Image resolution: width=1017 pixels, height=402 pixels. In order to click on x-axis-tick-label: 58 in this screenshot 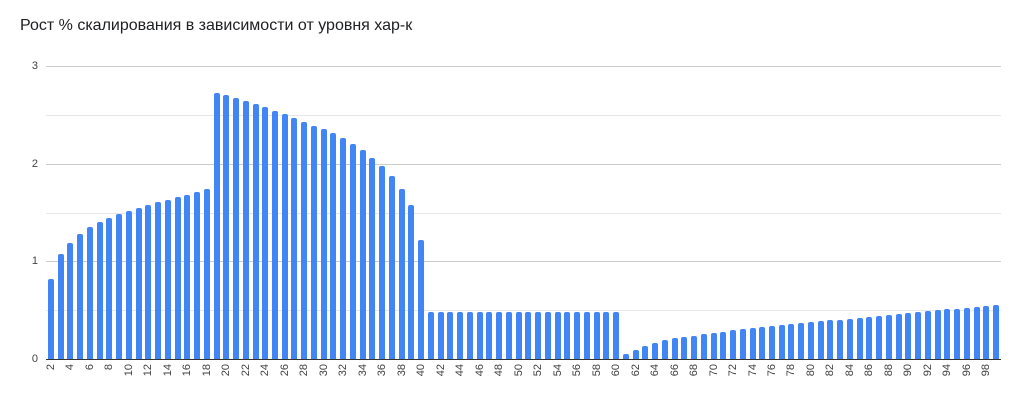, I will do `click(596, 370)`.